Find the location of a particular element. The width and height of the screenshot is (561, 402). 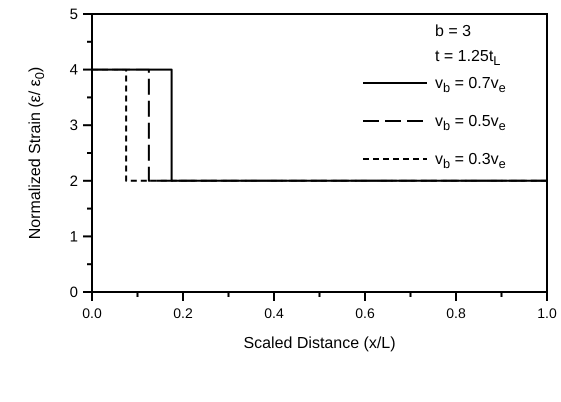

annotation: b = 3 is located at coordinates (453, 31).